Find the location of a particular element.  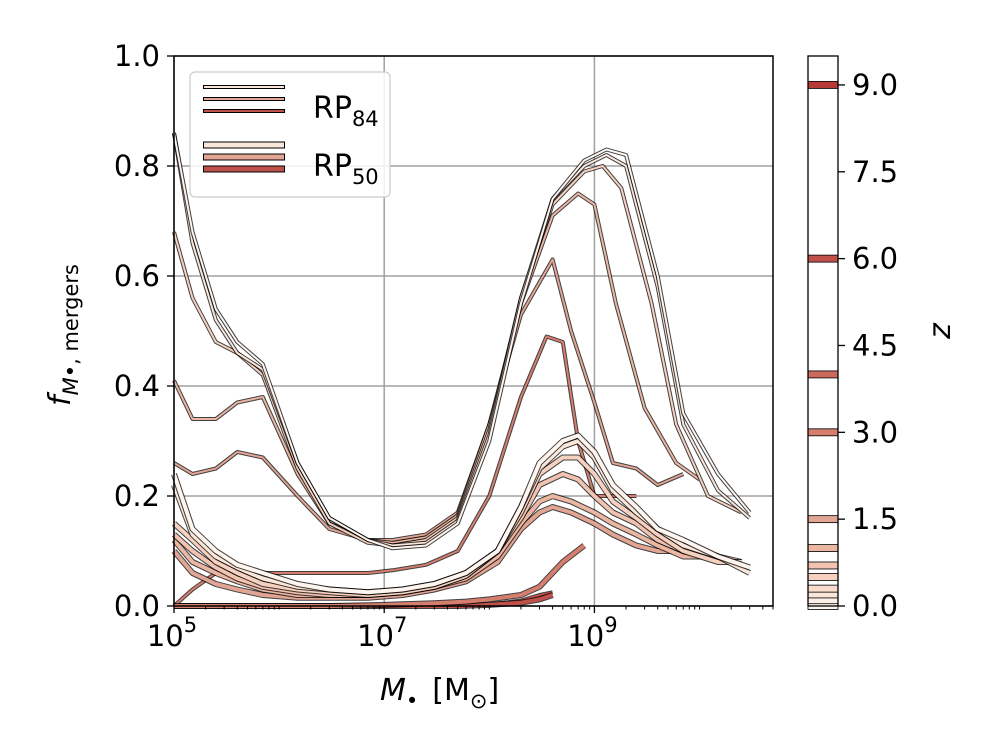

legend-label-rp84: RP84 is located at coordinates (346, 111).